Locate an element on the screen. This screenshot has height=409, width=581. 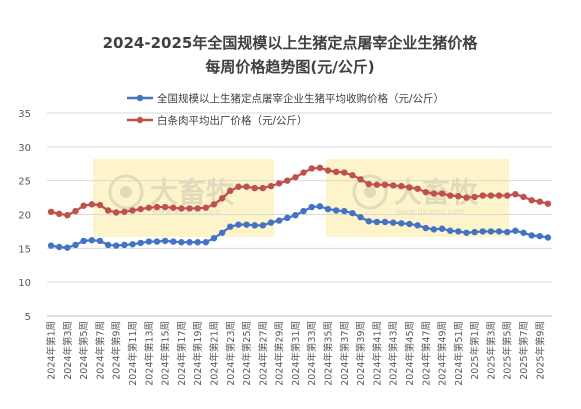
watermark-logo-icon is located at coordinates (126, 192).